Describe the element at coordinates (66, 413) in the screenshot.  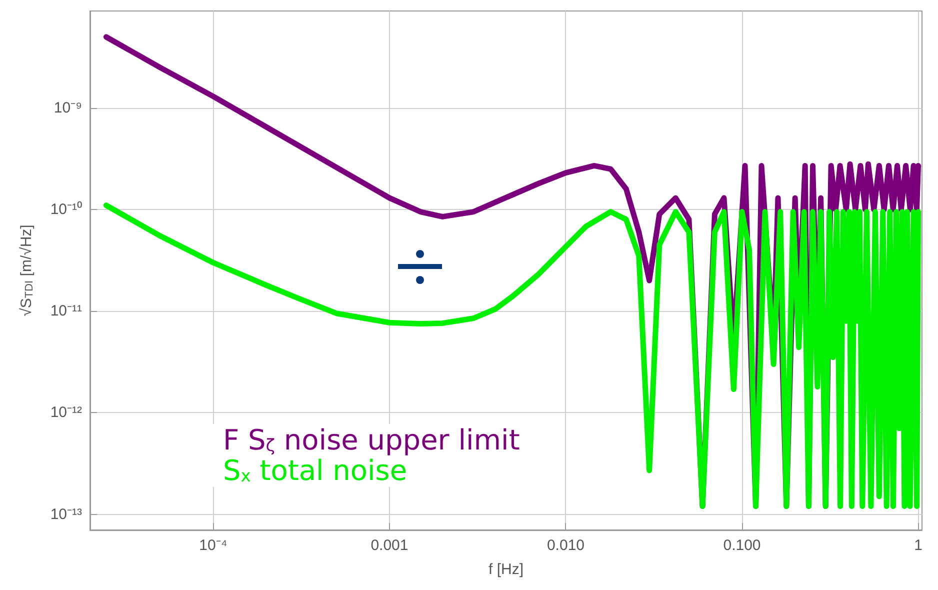
I see `y-tick-label: 10⁻¹²` at that location.